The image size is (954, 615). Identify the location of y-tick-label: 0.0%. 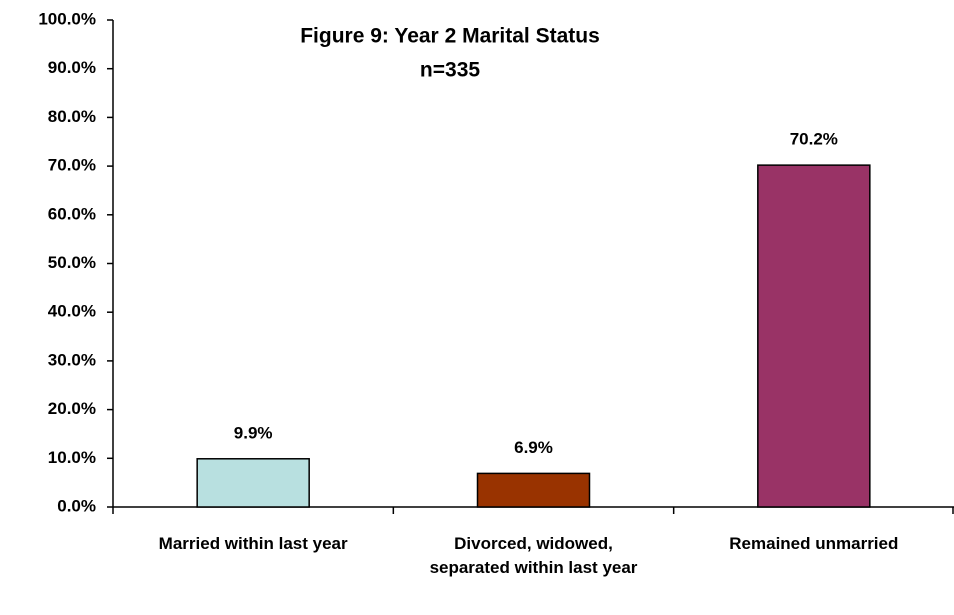
(76, 505).